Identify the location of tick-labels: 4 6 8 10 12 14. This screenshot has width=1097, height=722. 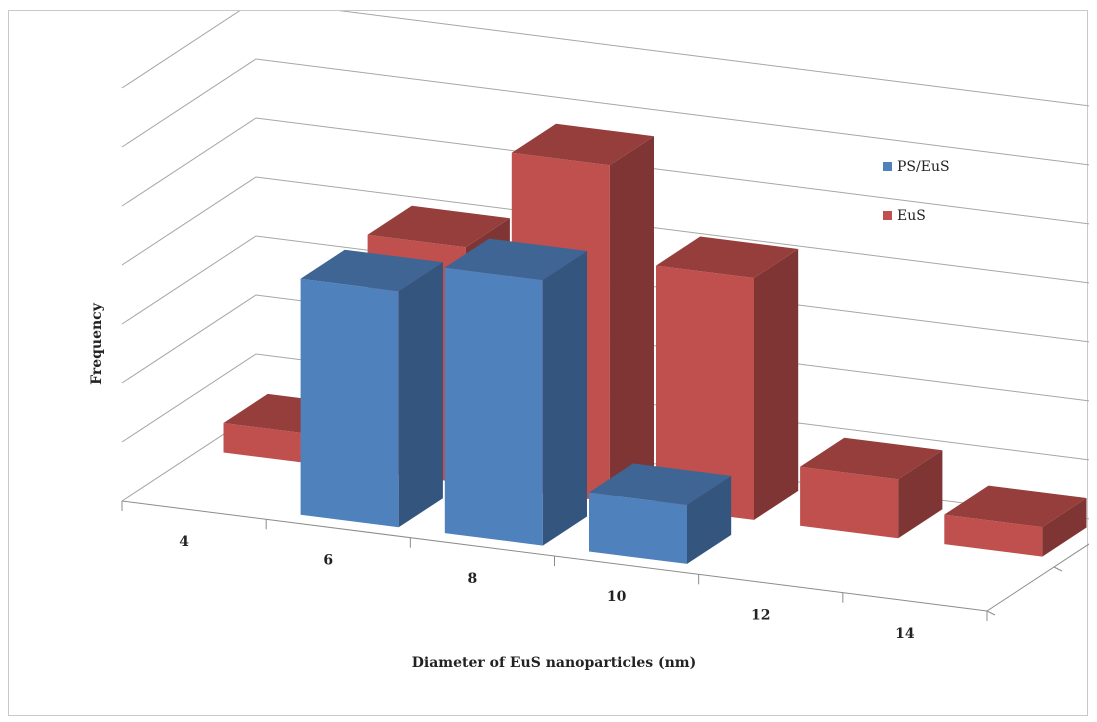
(547, 588).